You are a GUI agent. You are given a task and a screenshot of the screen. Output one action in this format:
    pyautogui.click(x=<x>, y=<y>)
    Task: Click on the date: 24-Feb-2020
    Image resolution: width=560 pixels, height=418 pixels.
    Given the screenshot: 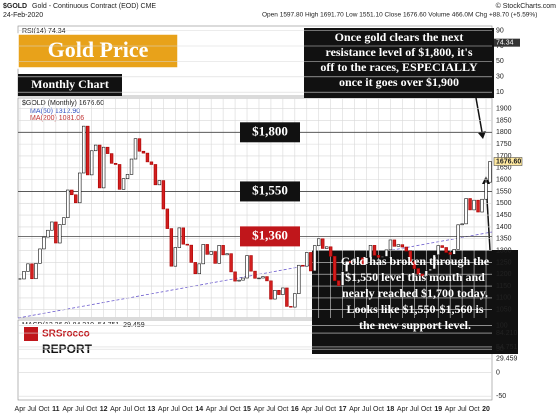 What is the action you would take?
    pyautogui.click(x=23, y=15)
    